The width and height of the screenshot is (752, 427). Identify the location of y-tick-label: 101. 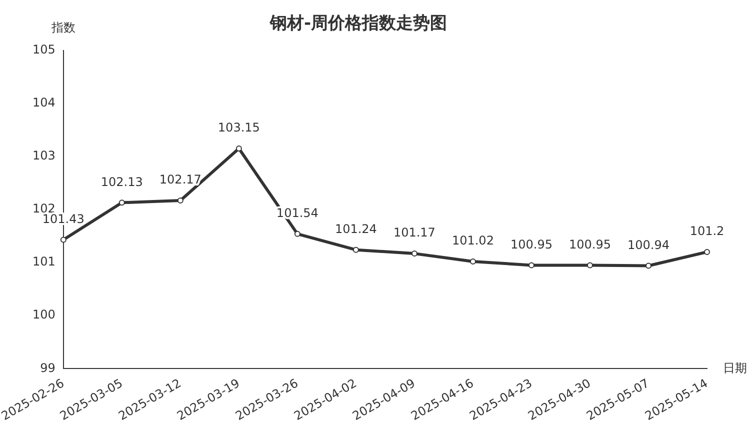
(44, 261).